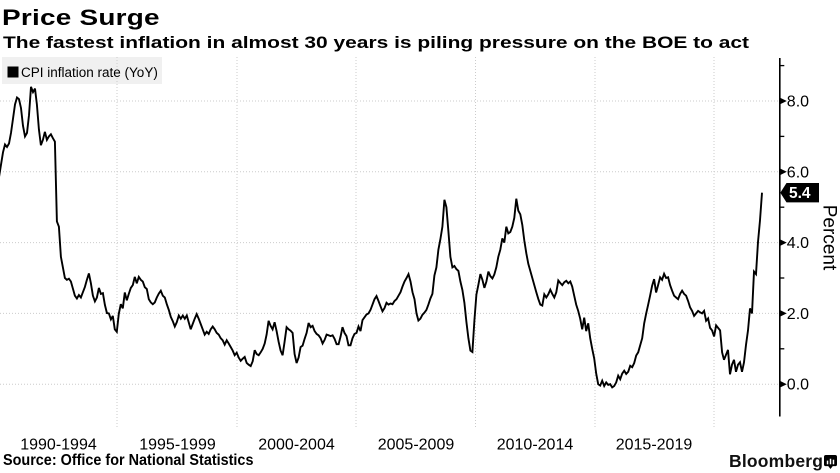 The image size is (840, 473). Describe the element at coordinates (829, 238) in the screenshot. I see `svg-text: Percent` at that location.